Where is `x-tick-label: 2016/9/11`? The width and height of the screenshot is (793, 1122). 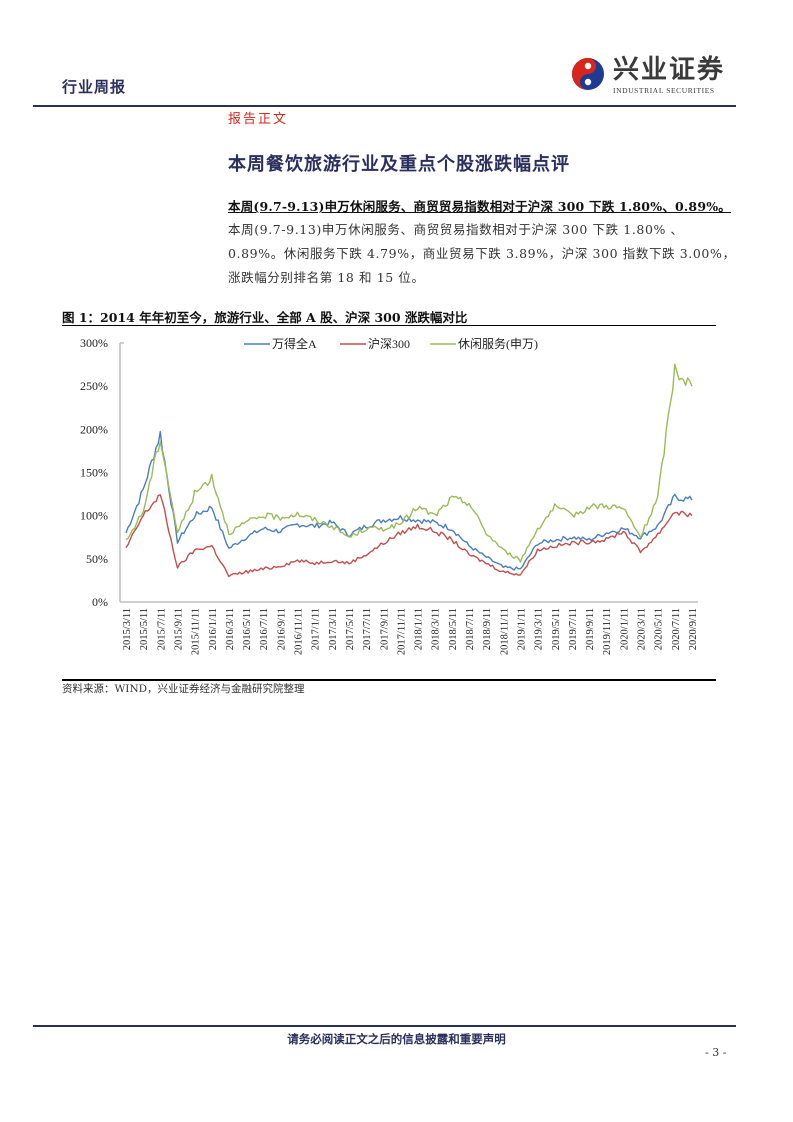
x-tick-label: 2016/9/11 is located at coordinates (281, 629).